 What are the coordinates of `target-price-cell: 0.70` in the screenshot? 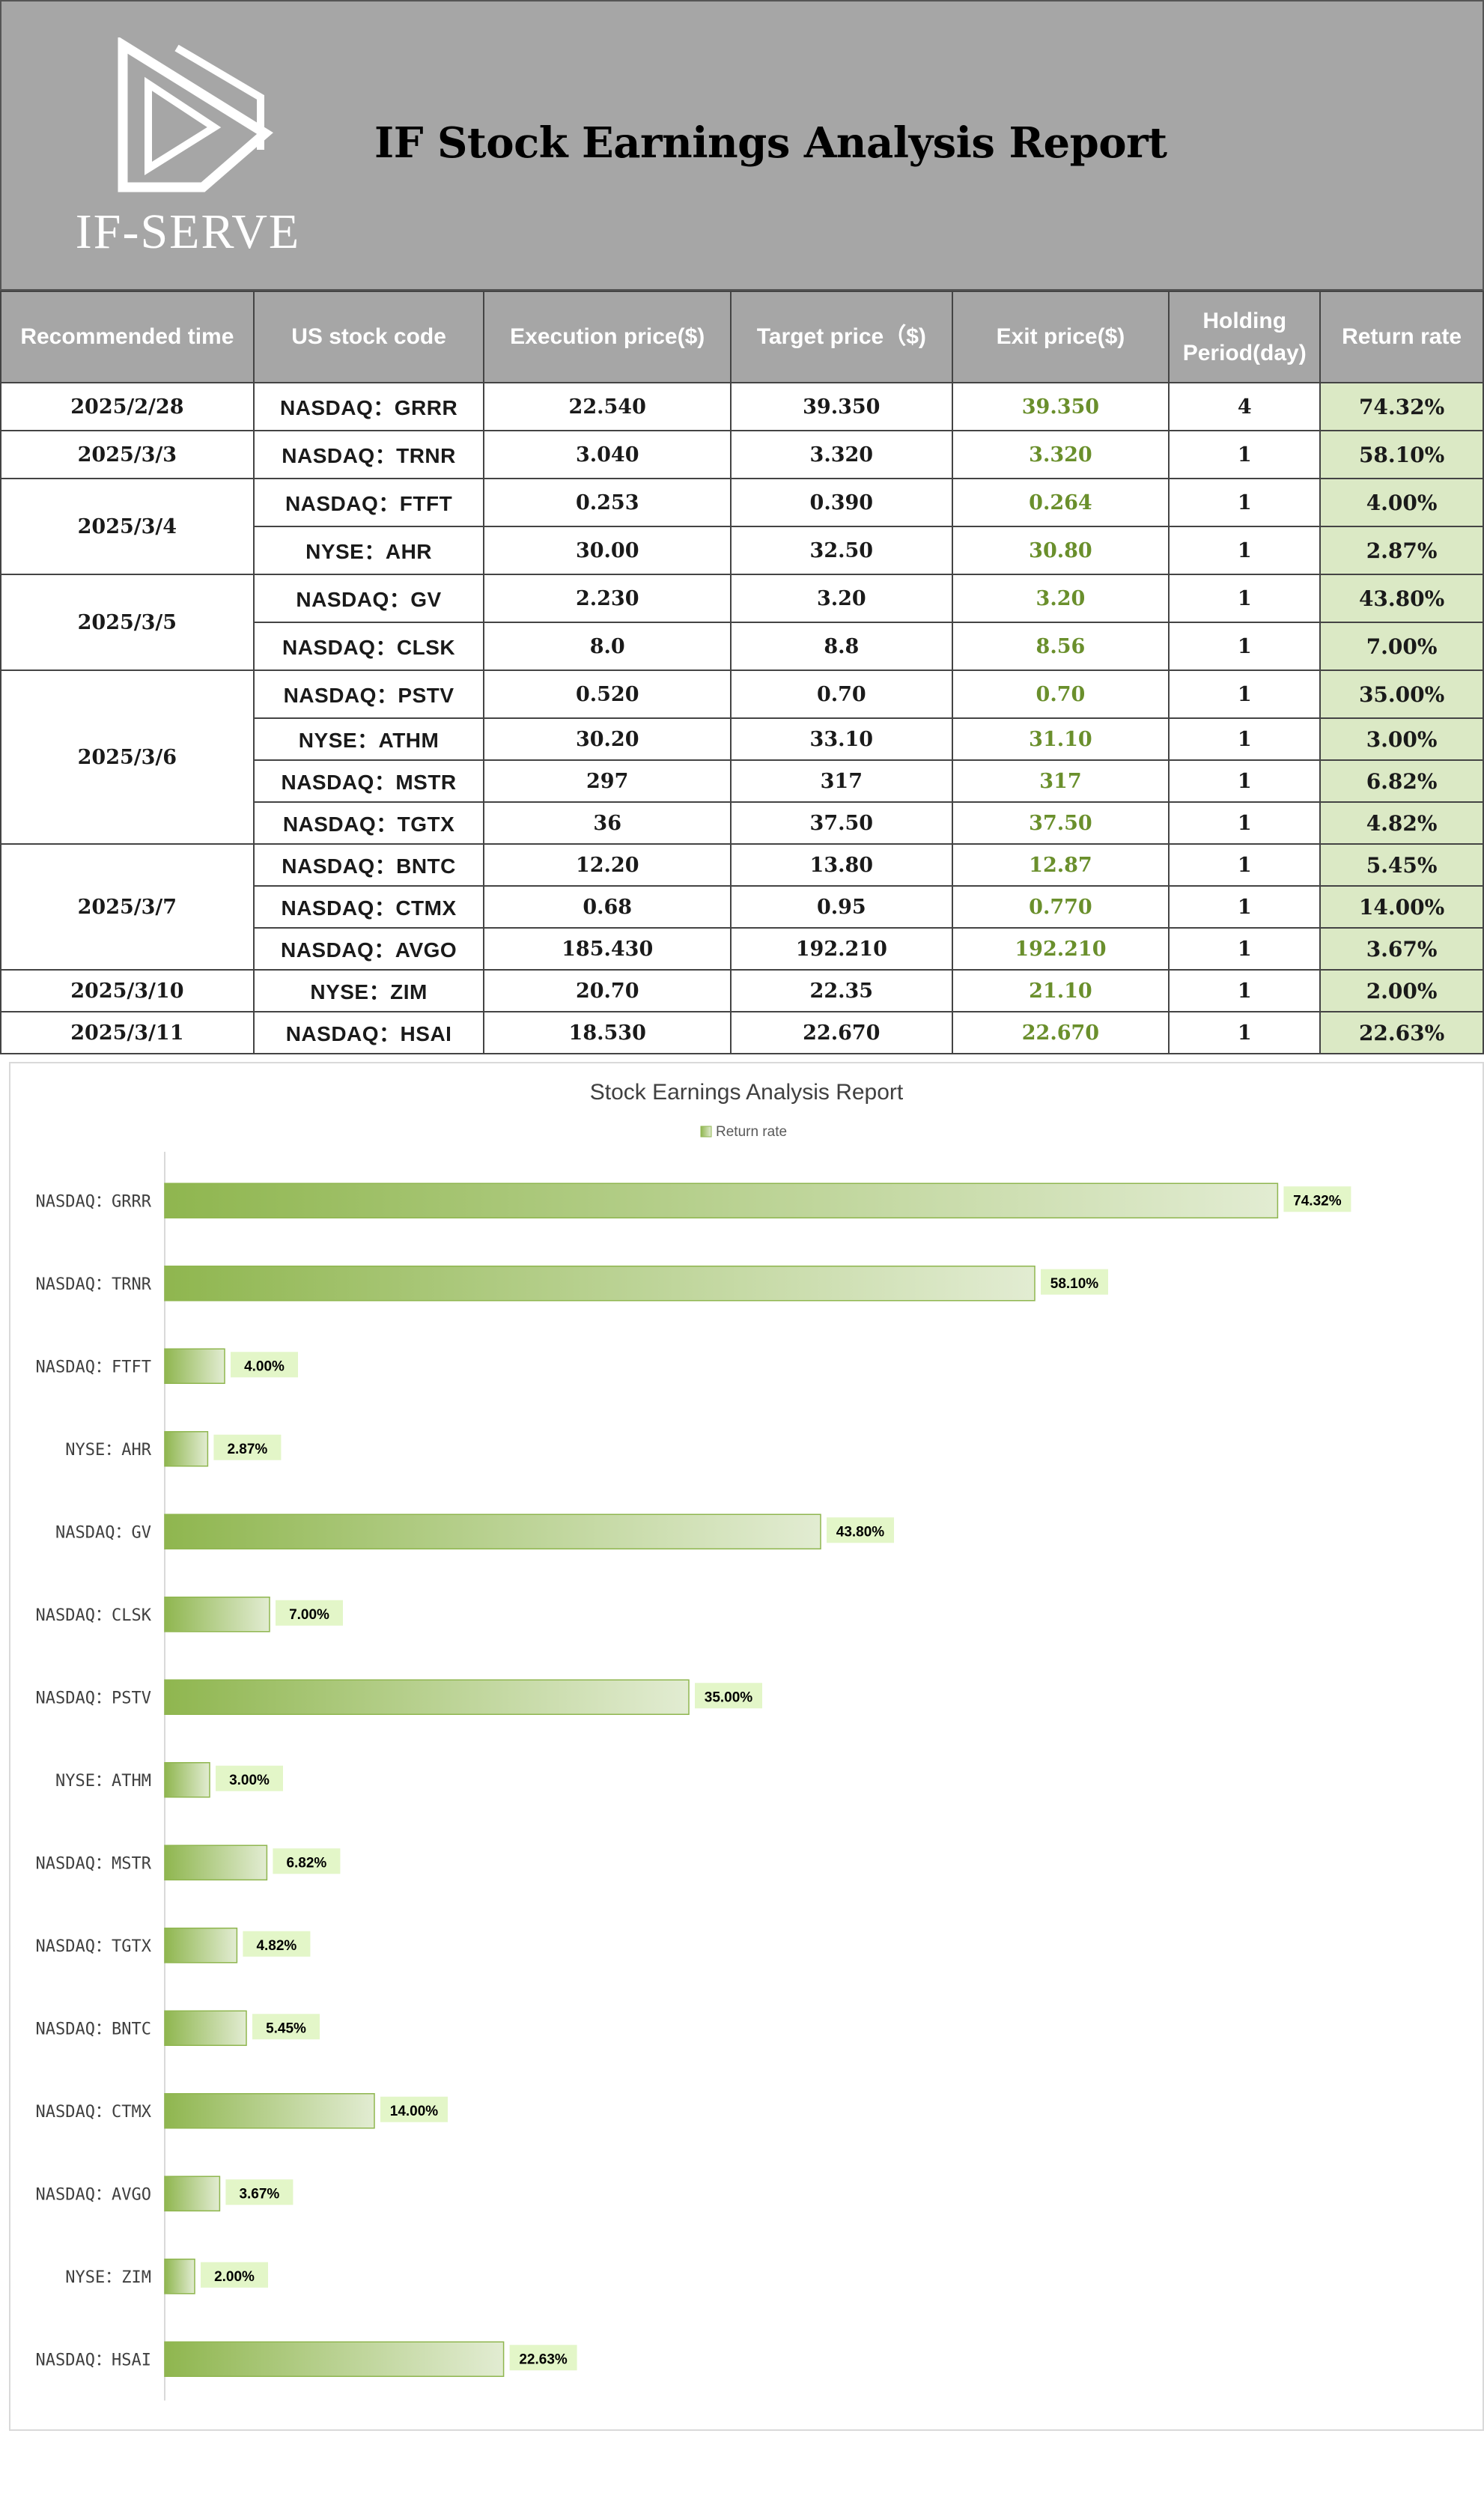 It's located at (841, 694).